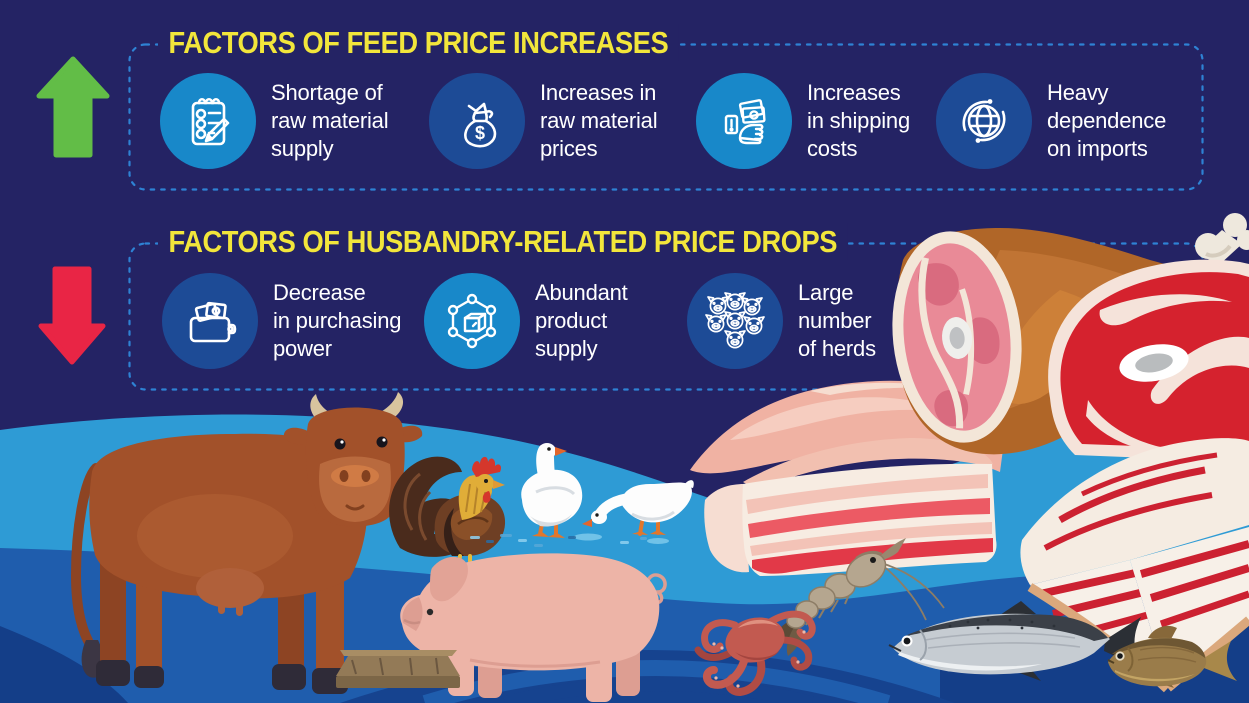  I want to click on factor-label: Large number of herds, so click(837, 320).